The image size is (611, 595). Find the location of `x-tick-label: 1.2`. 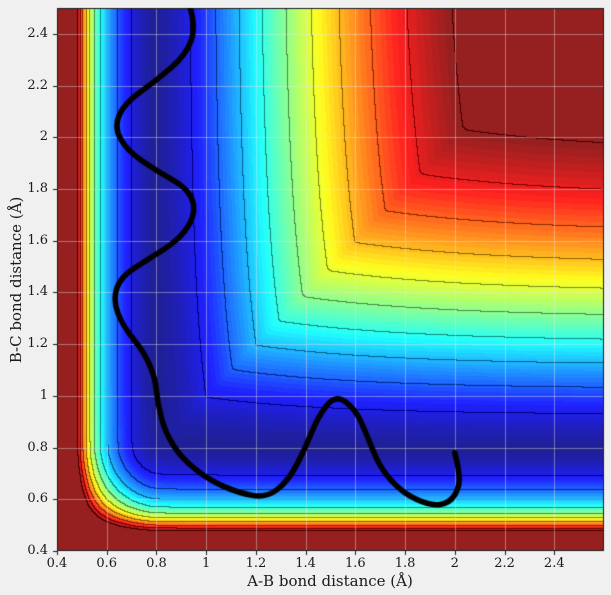

x-tick-label: 1.2 is located at coordinates (256, 563).